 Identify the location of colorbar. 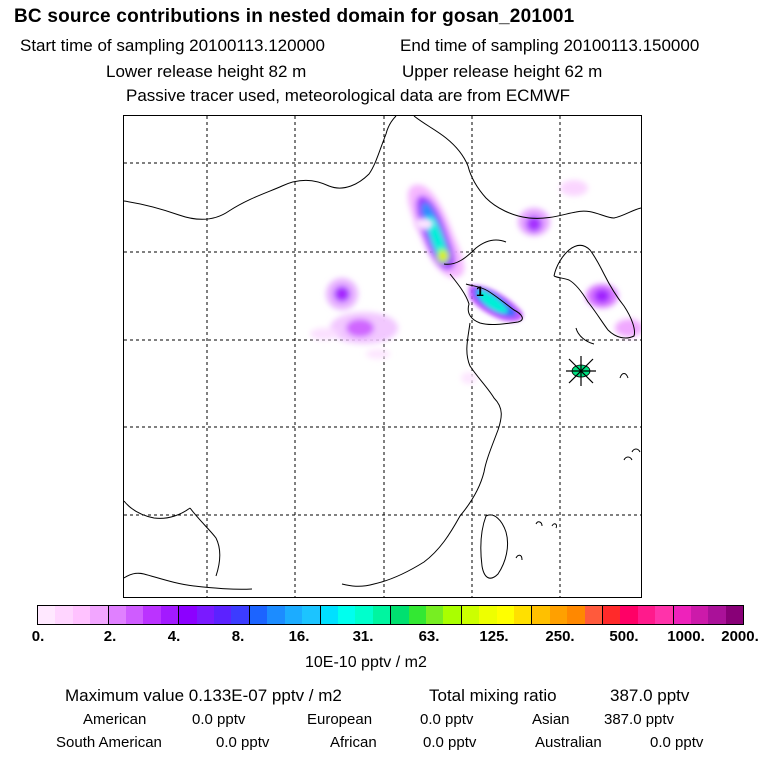
(390, 615).